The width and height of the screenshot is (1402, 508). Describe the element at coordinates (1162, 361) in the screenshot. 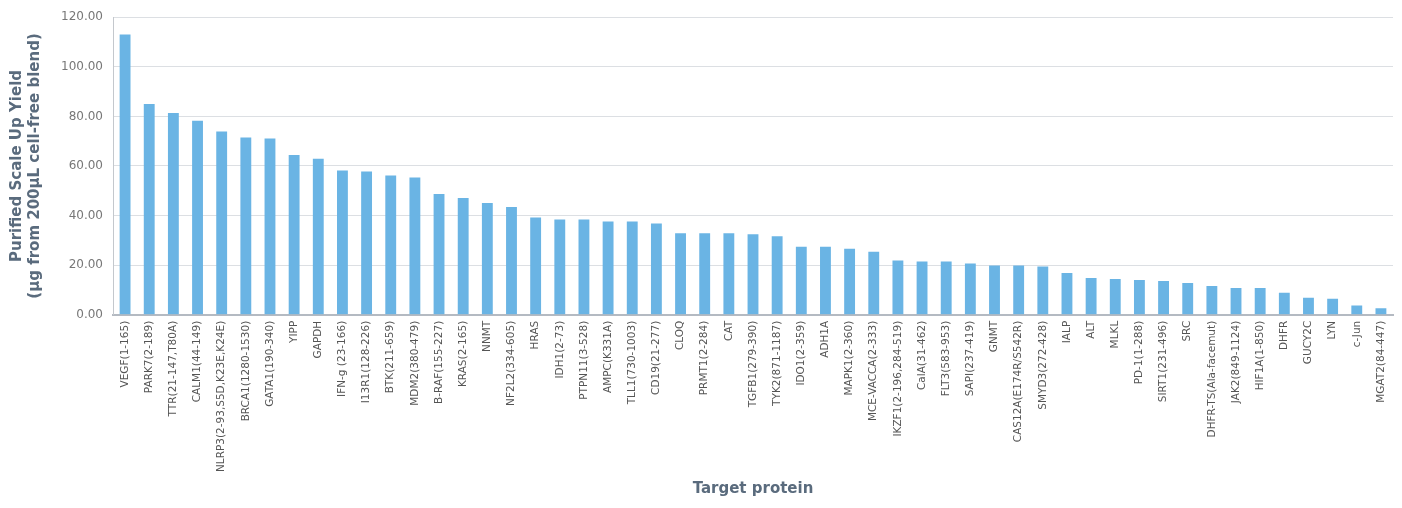

I see `x-tick-label: SIRT1(231-496)` at that location.